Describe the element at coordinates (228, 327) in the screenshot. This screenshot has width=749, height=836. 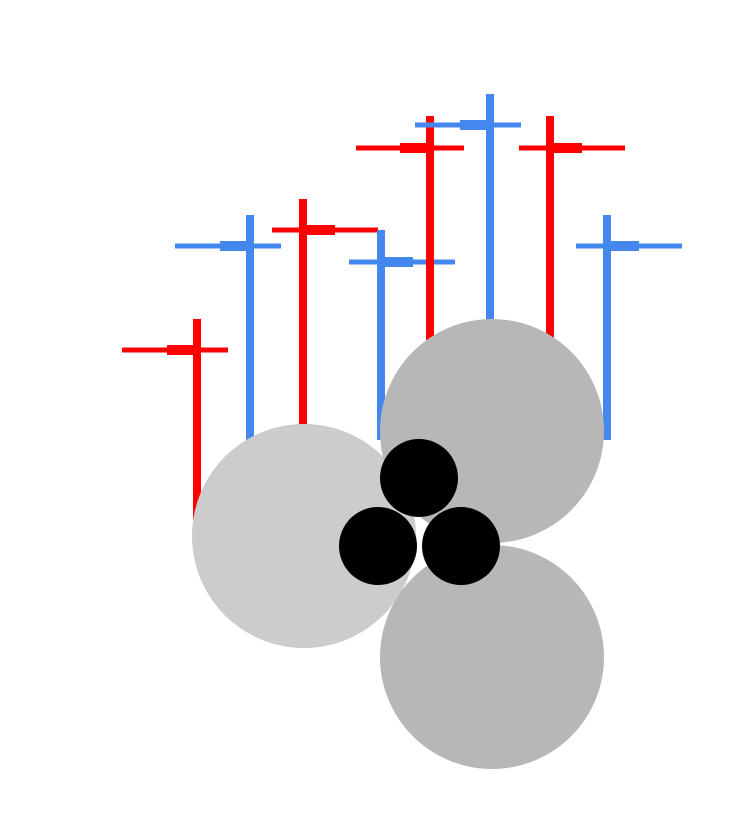
I see `blue-cross-marker` at that location.